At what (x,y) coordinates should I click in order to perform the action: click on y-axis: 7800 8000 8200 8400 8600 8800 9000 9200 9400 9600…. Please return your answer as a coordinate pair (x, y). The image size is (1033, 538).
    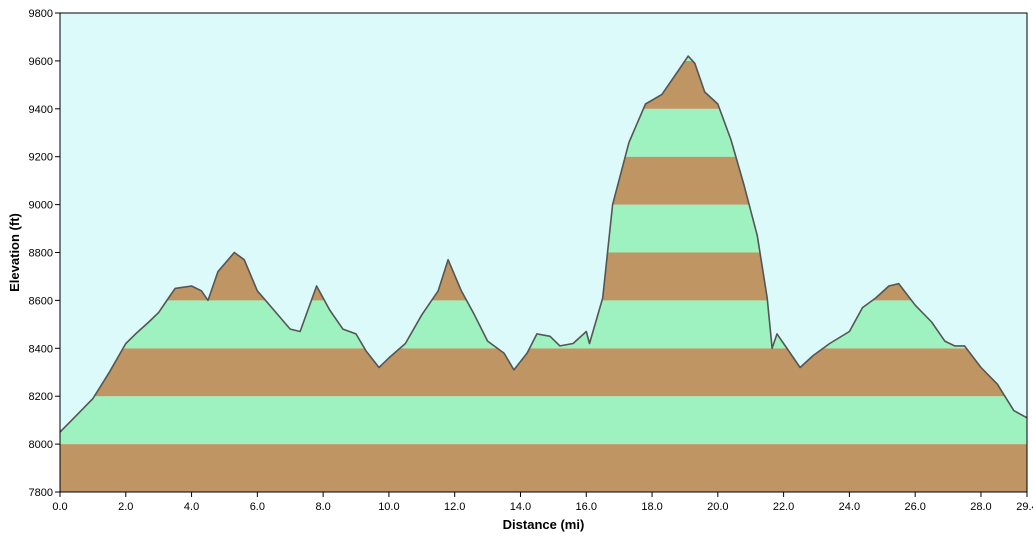
    Looking at the image, I should click on (44, 253).